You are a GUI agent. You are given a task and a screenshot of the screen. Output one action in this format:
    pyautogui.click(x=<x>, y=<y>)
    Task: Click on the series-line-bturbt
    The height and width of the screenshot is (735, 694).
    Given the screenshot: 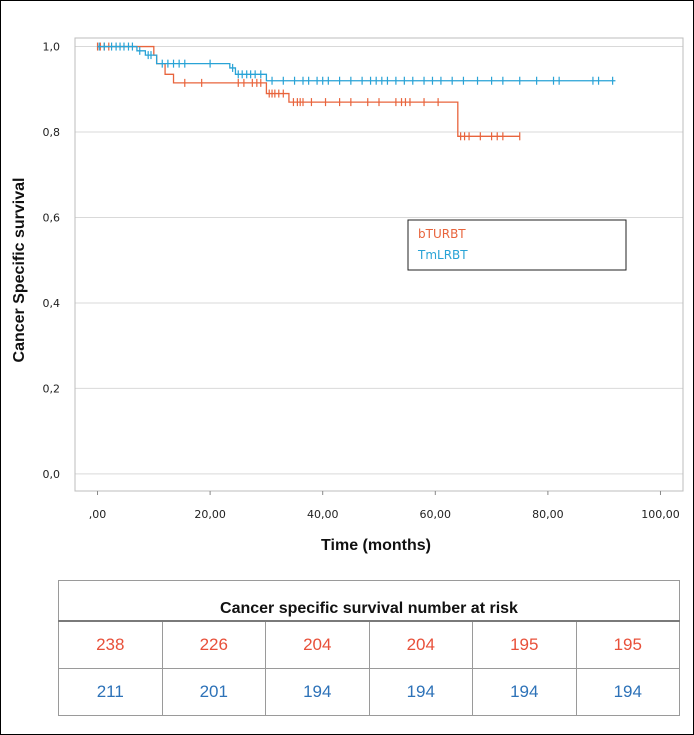 What is the action you would take?
    pyautogui.click(x=308, y=91)
    